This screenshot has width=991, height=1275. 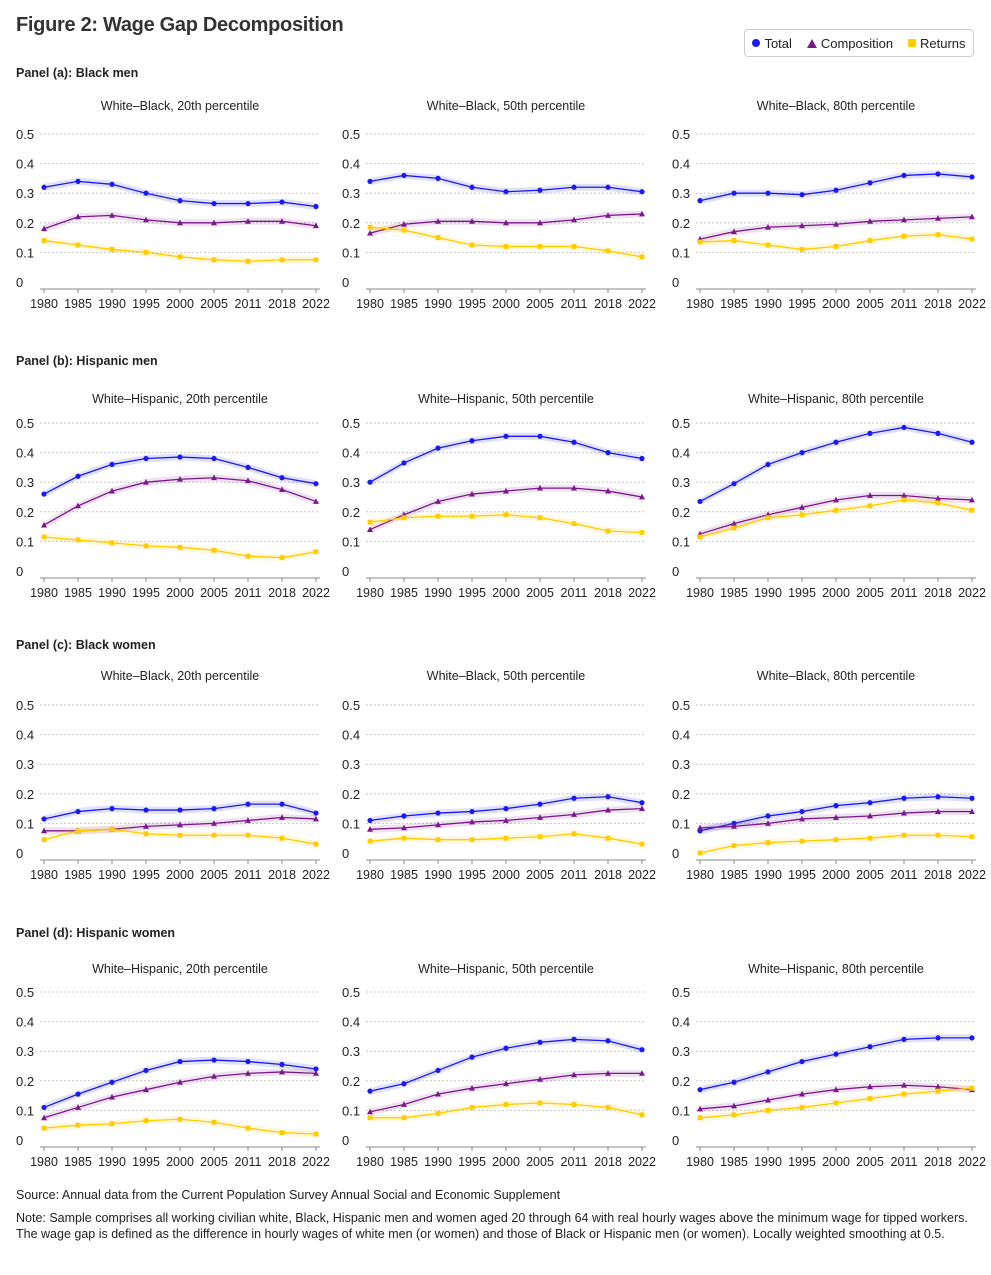 What do you see at coordinates (316, 875) in the screenshot?
I see `x-tick-label: 2022` at bounding box center [316, 875].